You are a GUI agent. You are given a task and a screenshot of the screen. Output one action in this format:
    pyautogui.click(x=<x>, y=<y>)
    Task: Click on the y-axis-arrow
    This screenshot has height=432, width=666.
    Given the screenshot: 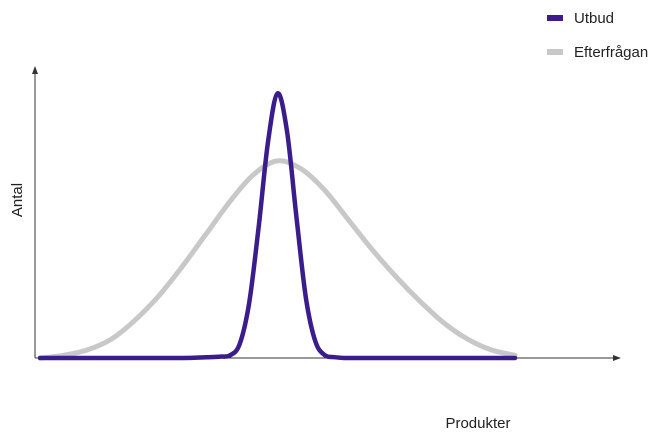 What is the action you would take?
    pyautogui.click(x=35, y=70)
    